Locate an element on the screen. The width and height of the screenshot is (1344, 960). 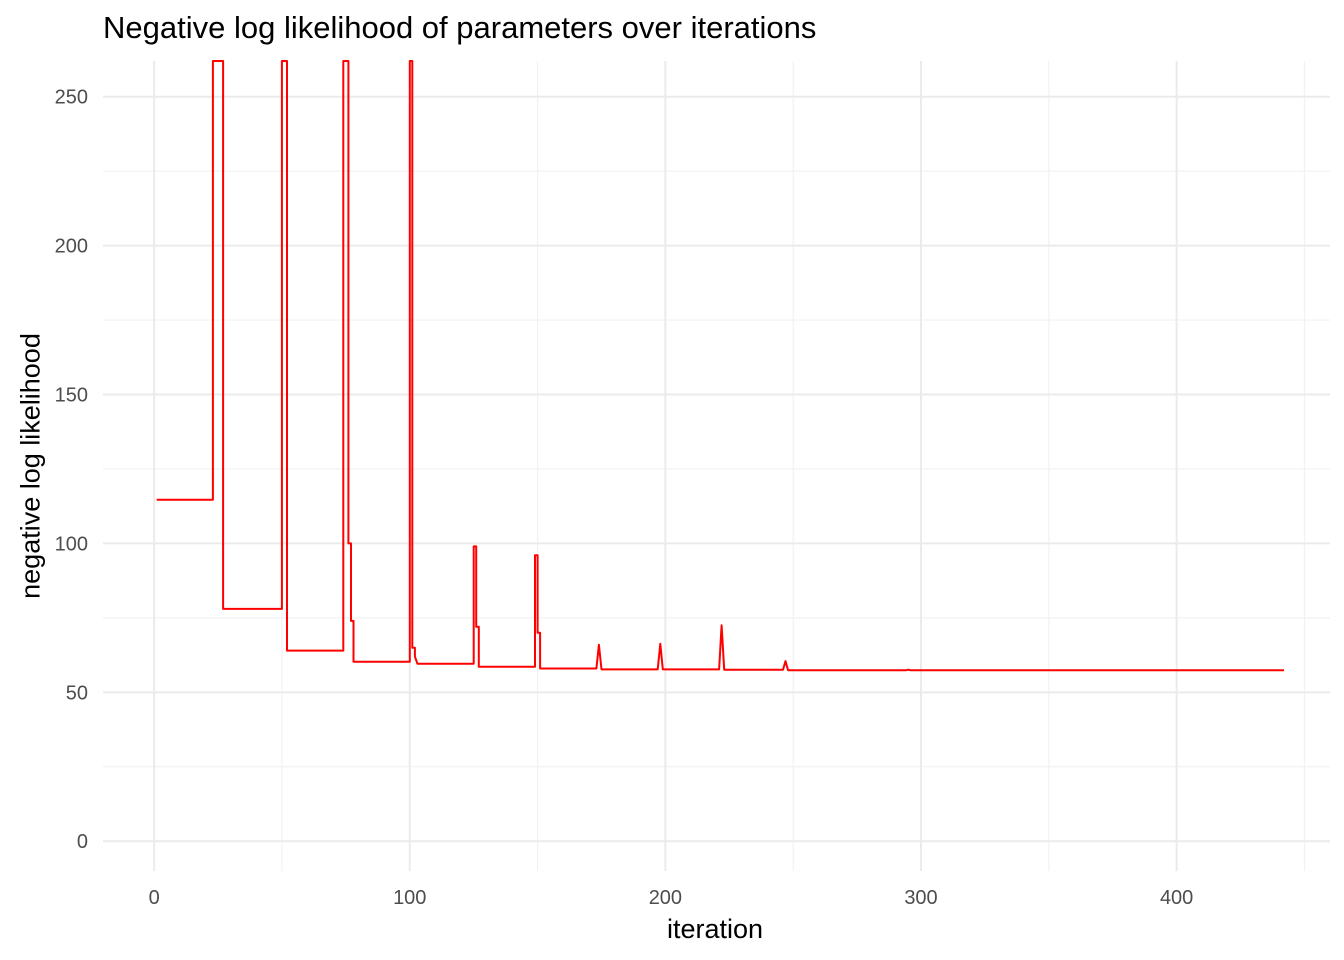
y-axis-label: negative log likelihood is located at coordinates (30, 466).